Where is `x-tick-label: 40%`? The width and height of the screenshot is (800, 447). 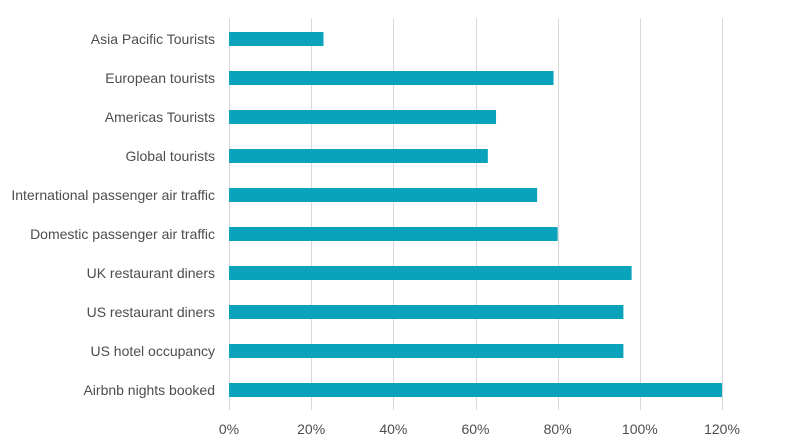
x-tick-label: 40% is located at coordinates (393, 429).